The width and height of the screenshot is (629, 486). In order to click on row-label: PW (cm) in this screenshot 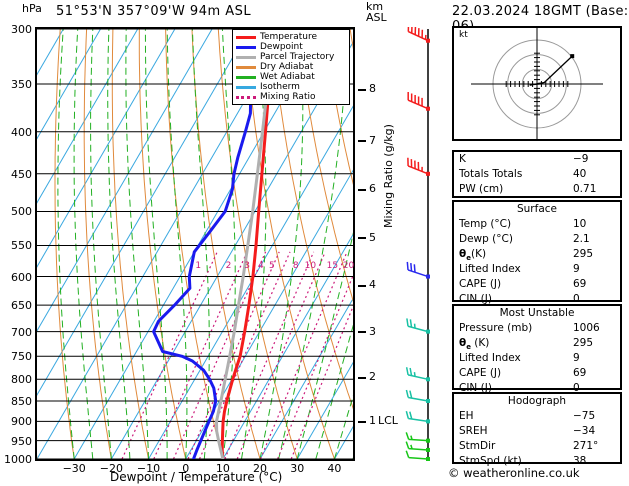, I will do `click(481, 189)`.